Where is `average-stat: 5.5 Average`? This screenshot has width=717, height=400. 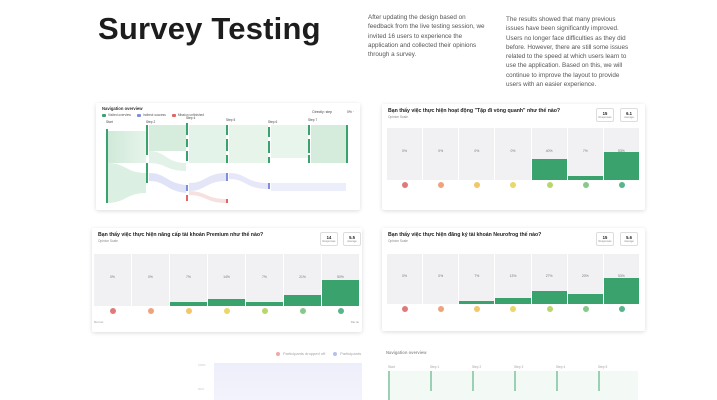 average-stat: 5.5 Average is located at coordinates (352, 239).